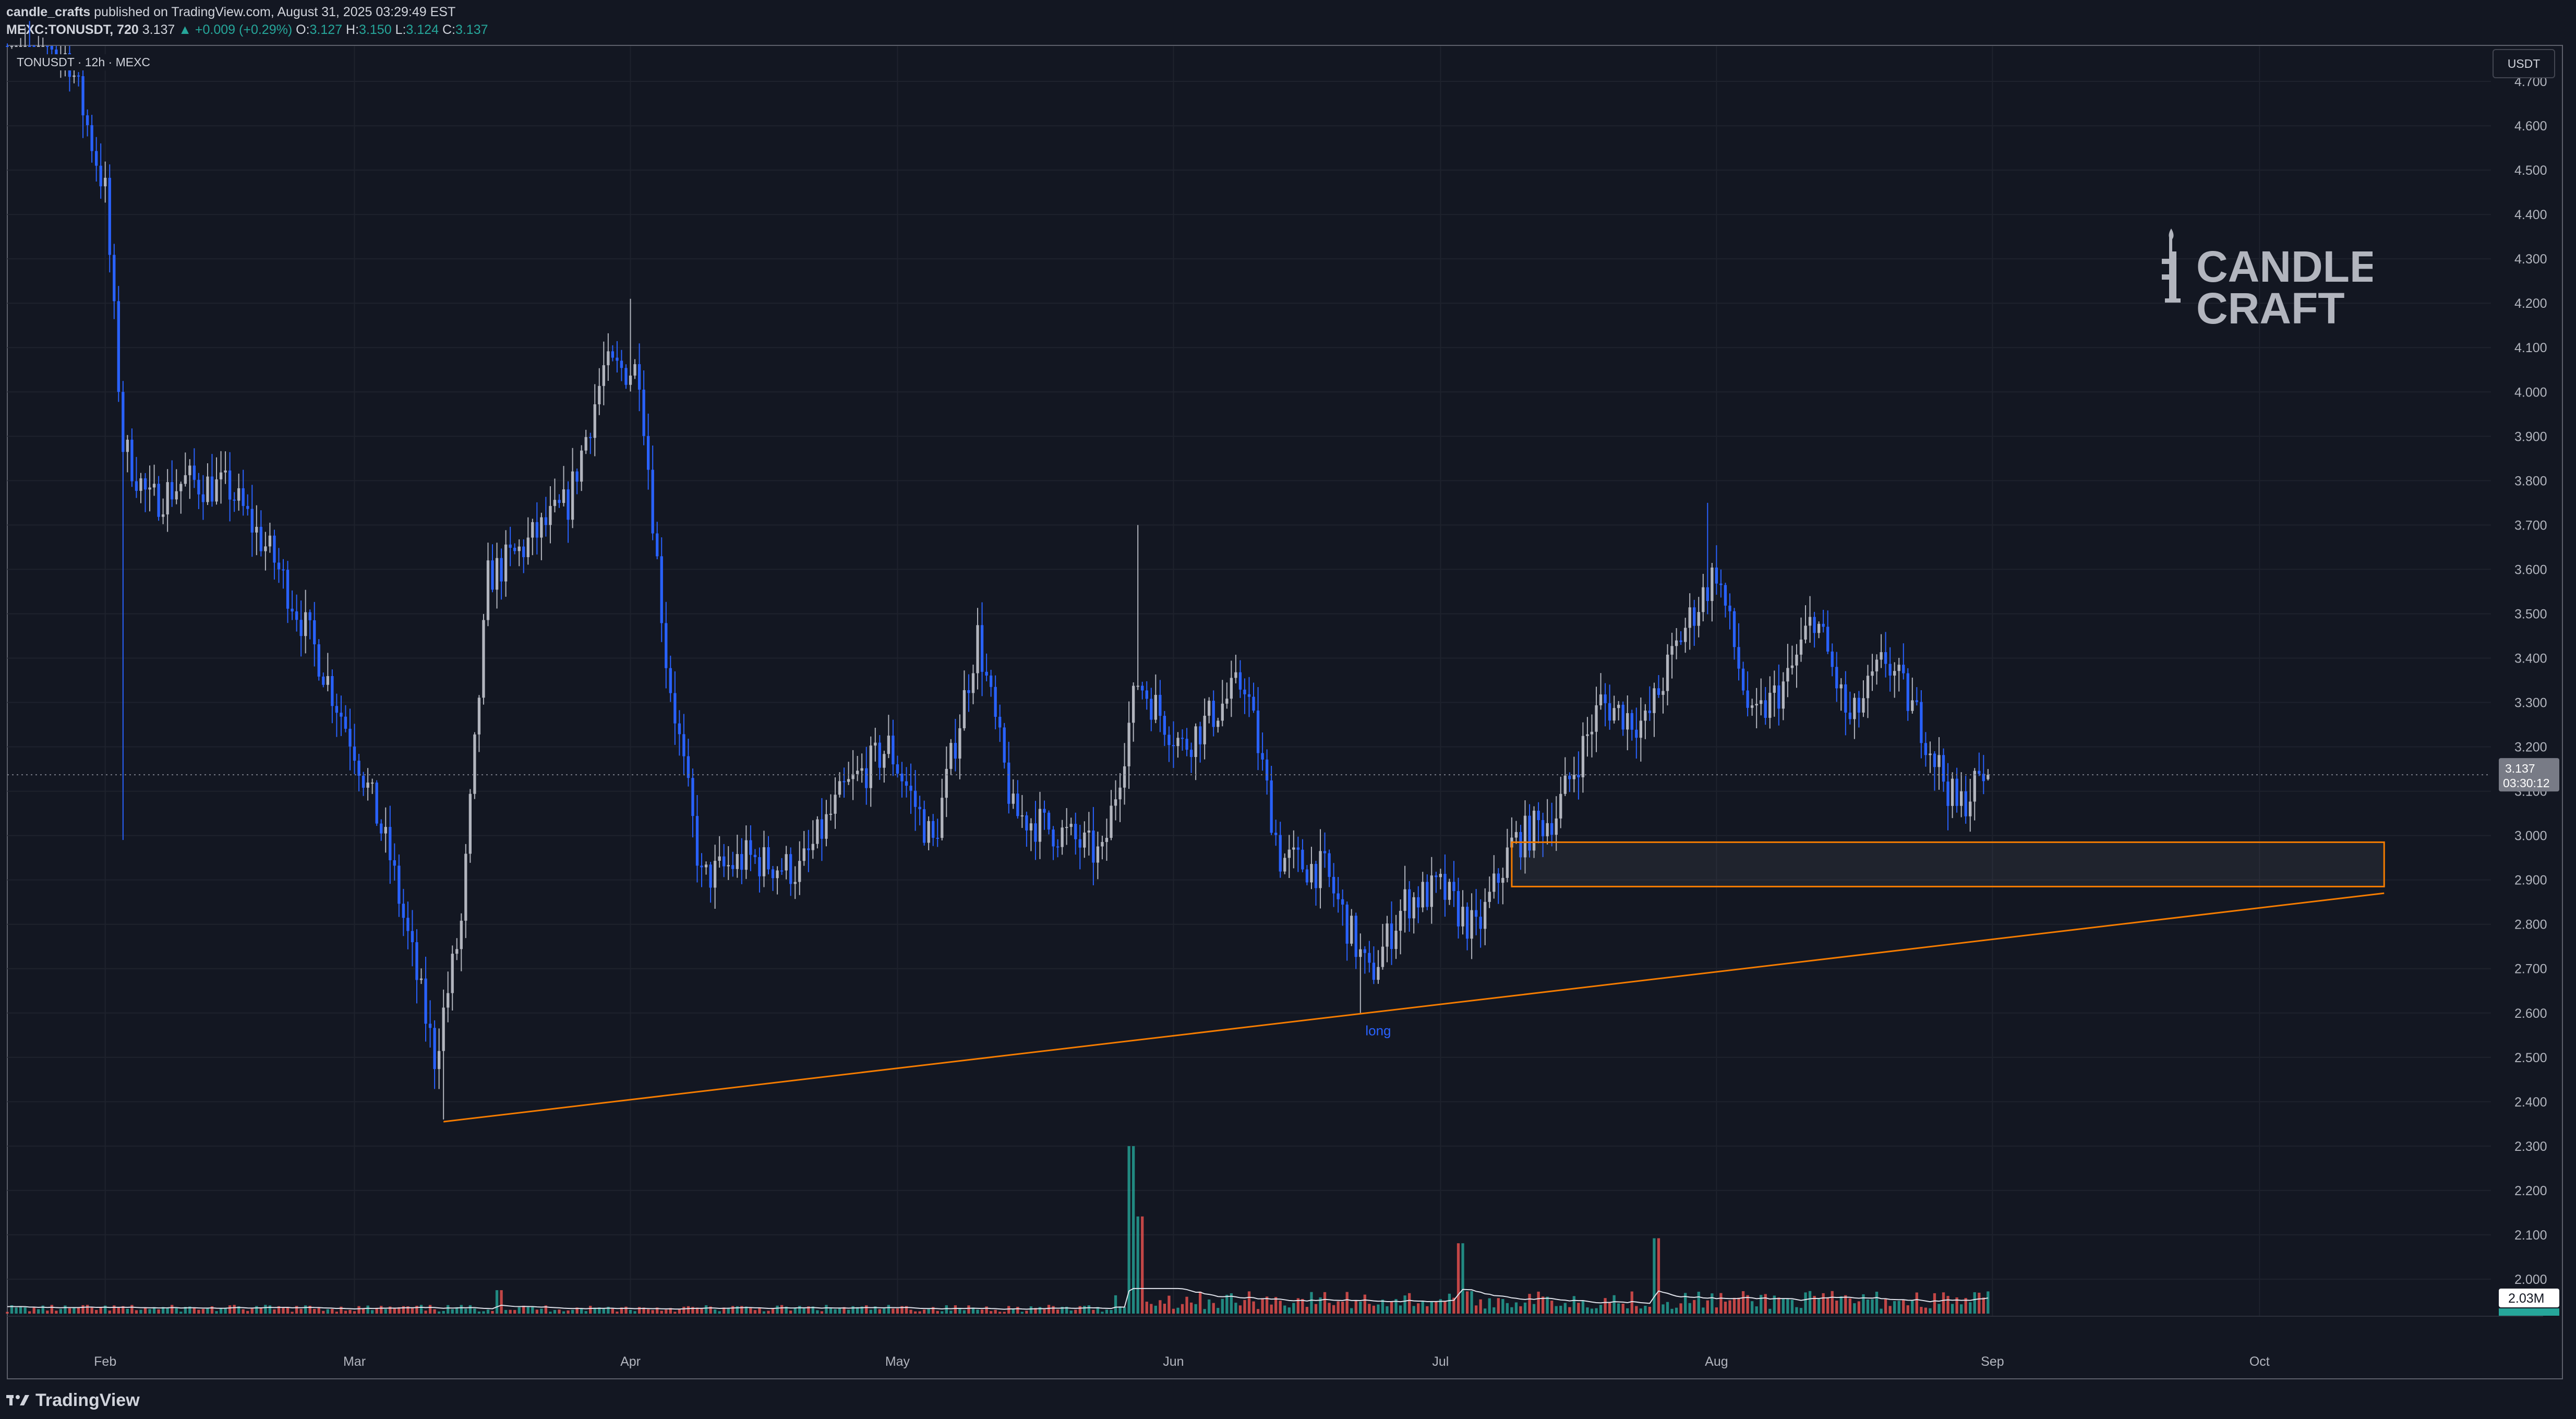  What do you see at coordinates (48, 12) in the screenshot?
I see `author-name: candle_crafts` at bounding box center [48, 12].